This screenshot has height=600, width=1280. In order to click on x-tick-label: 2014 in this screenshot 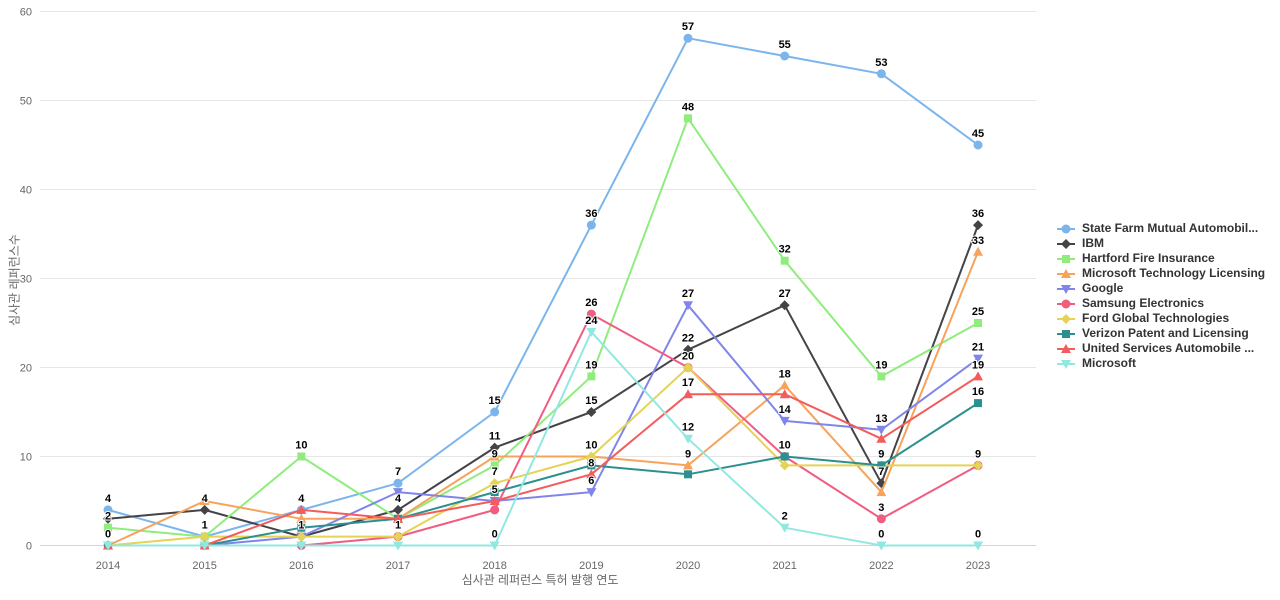, I will do `click(108, 566)`.